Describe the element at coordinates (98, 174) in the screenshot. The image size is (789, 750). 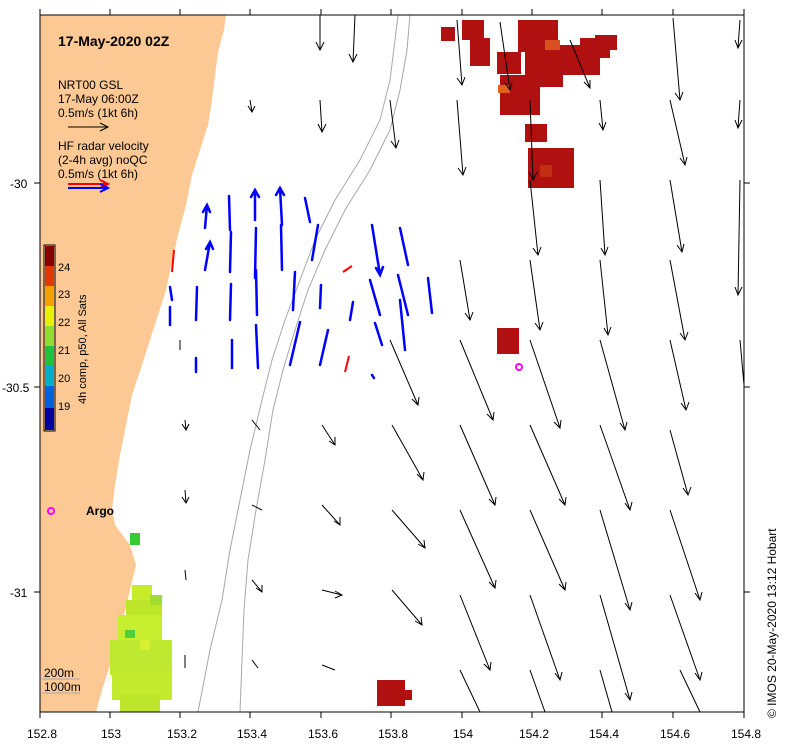
I see `radar-legend-line3: 0.5m/s (1kt 6h)` at that location.